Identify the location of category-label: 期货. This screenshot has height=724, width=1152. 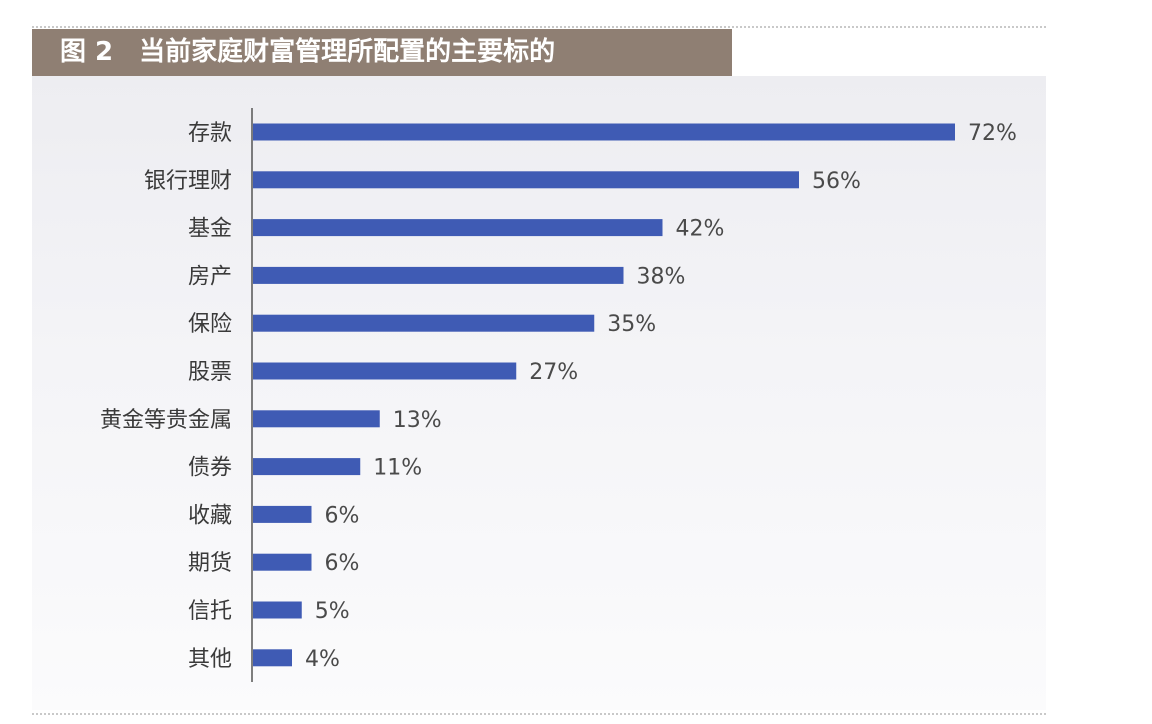
(210, 563).